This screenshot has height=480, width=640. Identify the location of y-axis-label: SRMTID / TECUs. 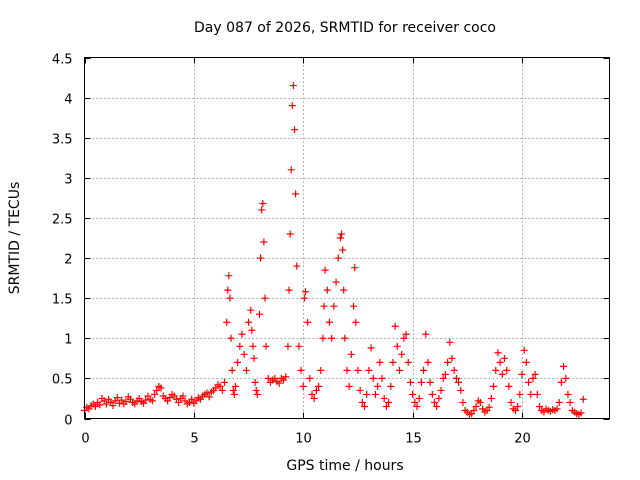
(15, 238).